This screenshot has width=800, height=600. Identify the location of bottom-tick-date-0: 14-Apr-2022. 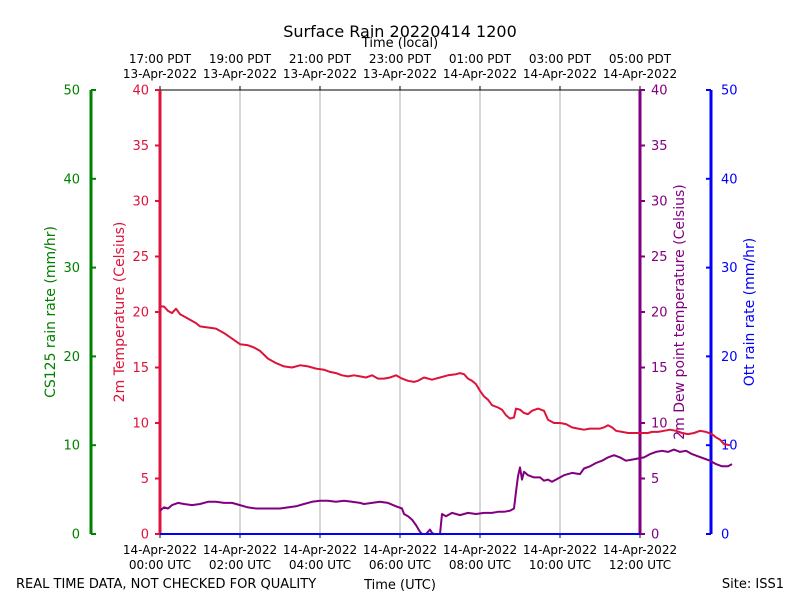
(160, 550).